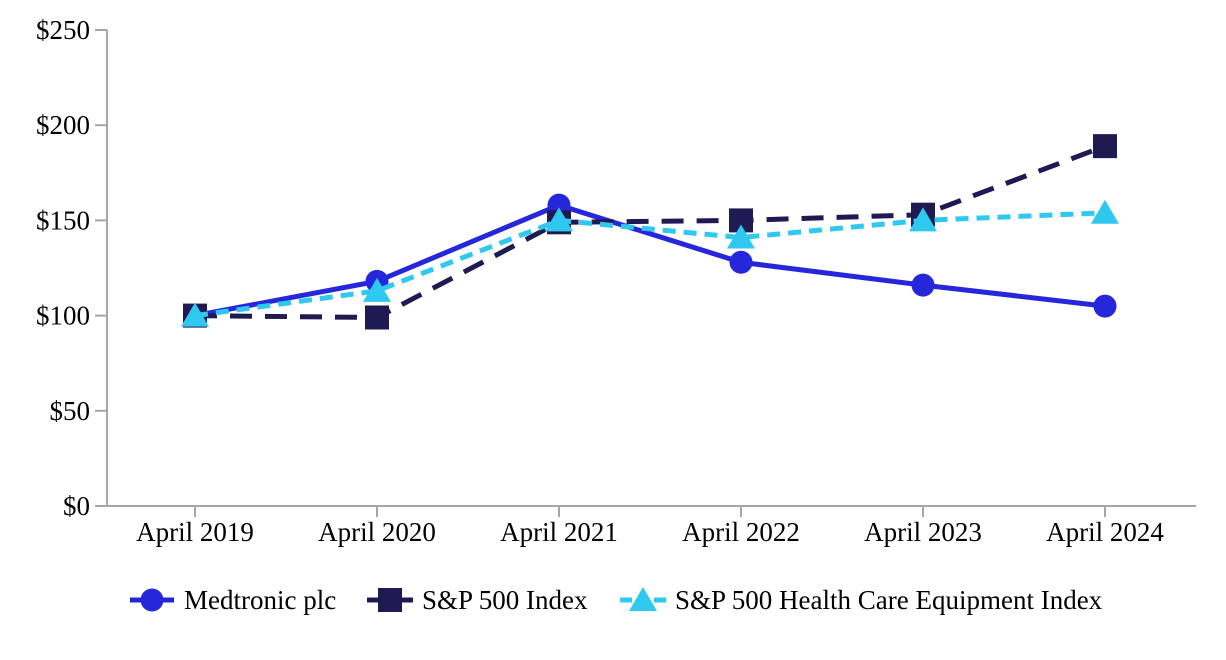 Image resolution: width=1226 pixels, height=660 pixels. What do you see at coordinates (559, 532) in the screenshot?
I see `x-axis-label-2: April 2021` at bounding box center [559, 532].